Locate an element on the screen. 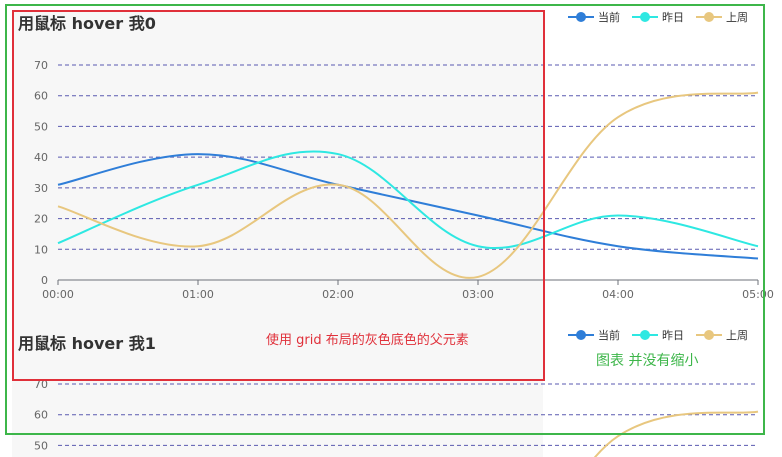  x-tick-label: 02:00 is located at coordinates (338, 294).